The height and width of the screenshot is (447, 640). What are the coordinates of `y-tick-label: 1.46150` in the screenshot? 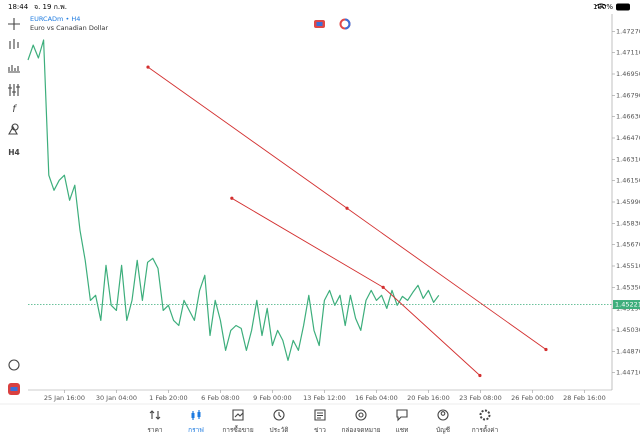 It's located at (628, 181).